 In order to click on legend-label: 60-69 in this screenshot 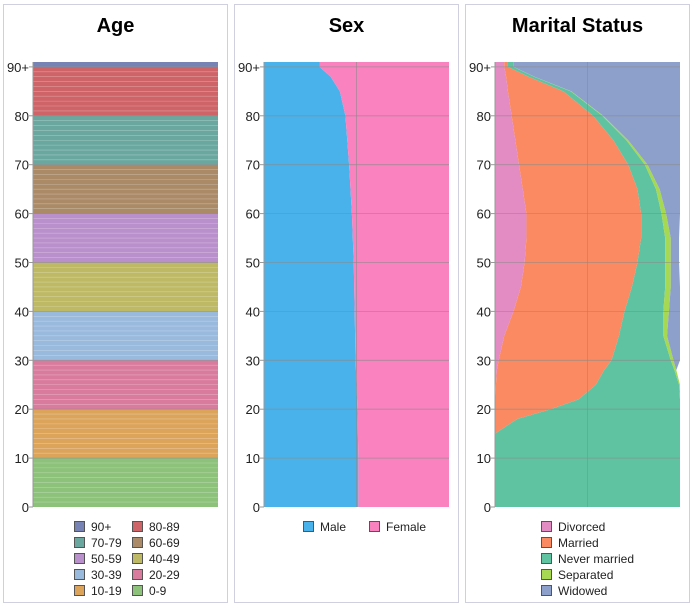, I will do `click(164, 543)`.